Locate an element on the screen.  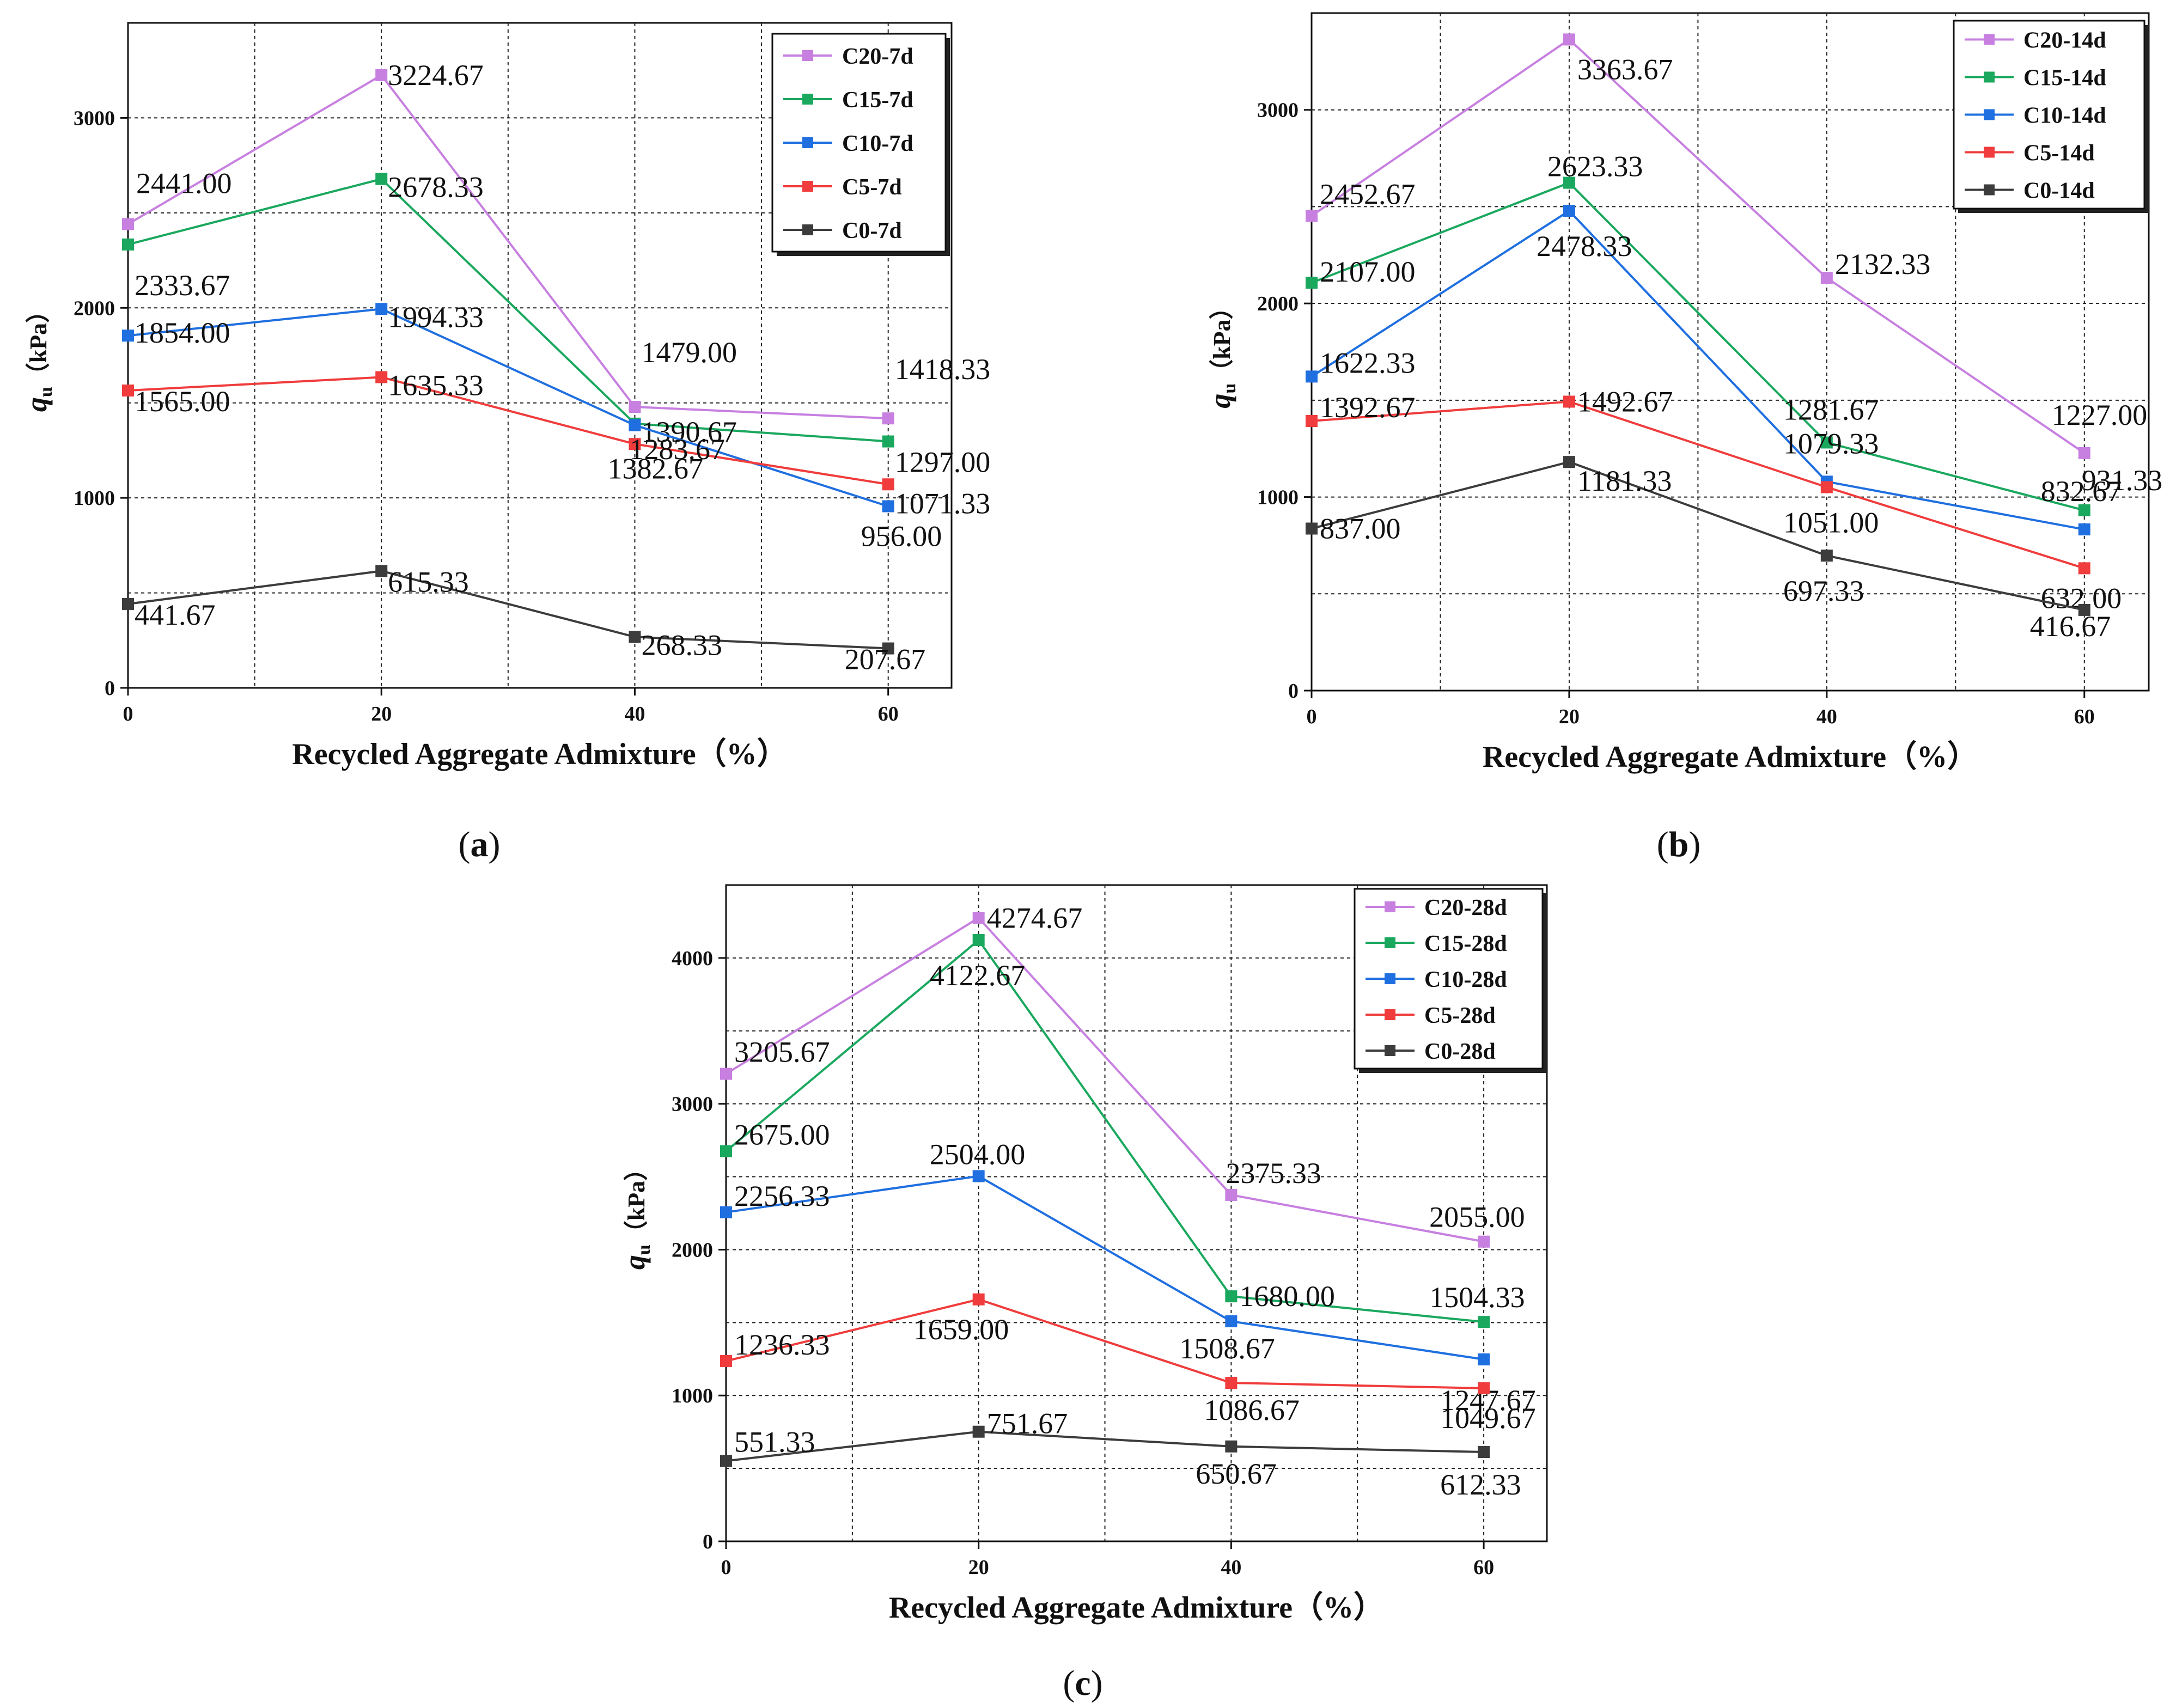
y-tick-label: 4000 is located at coordinates (692, 958).